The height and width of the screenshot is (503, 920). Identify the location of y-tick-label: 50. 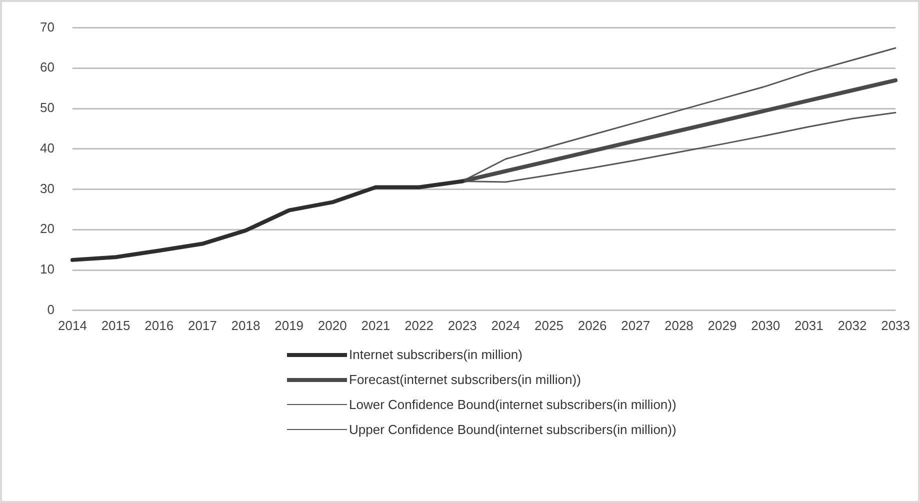
(47, 108).